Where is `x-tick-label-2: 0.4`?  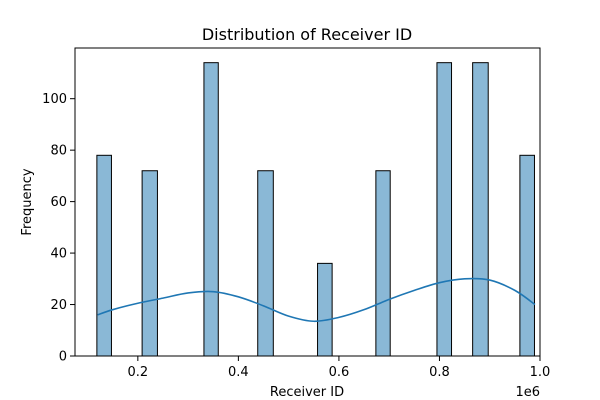 x-tick-label-2: 0.4 is located at coordinates (238, 372).